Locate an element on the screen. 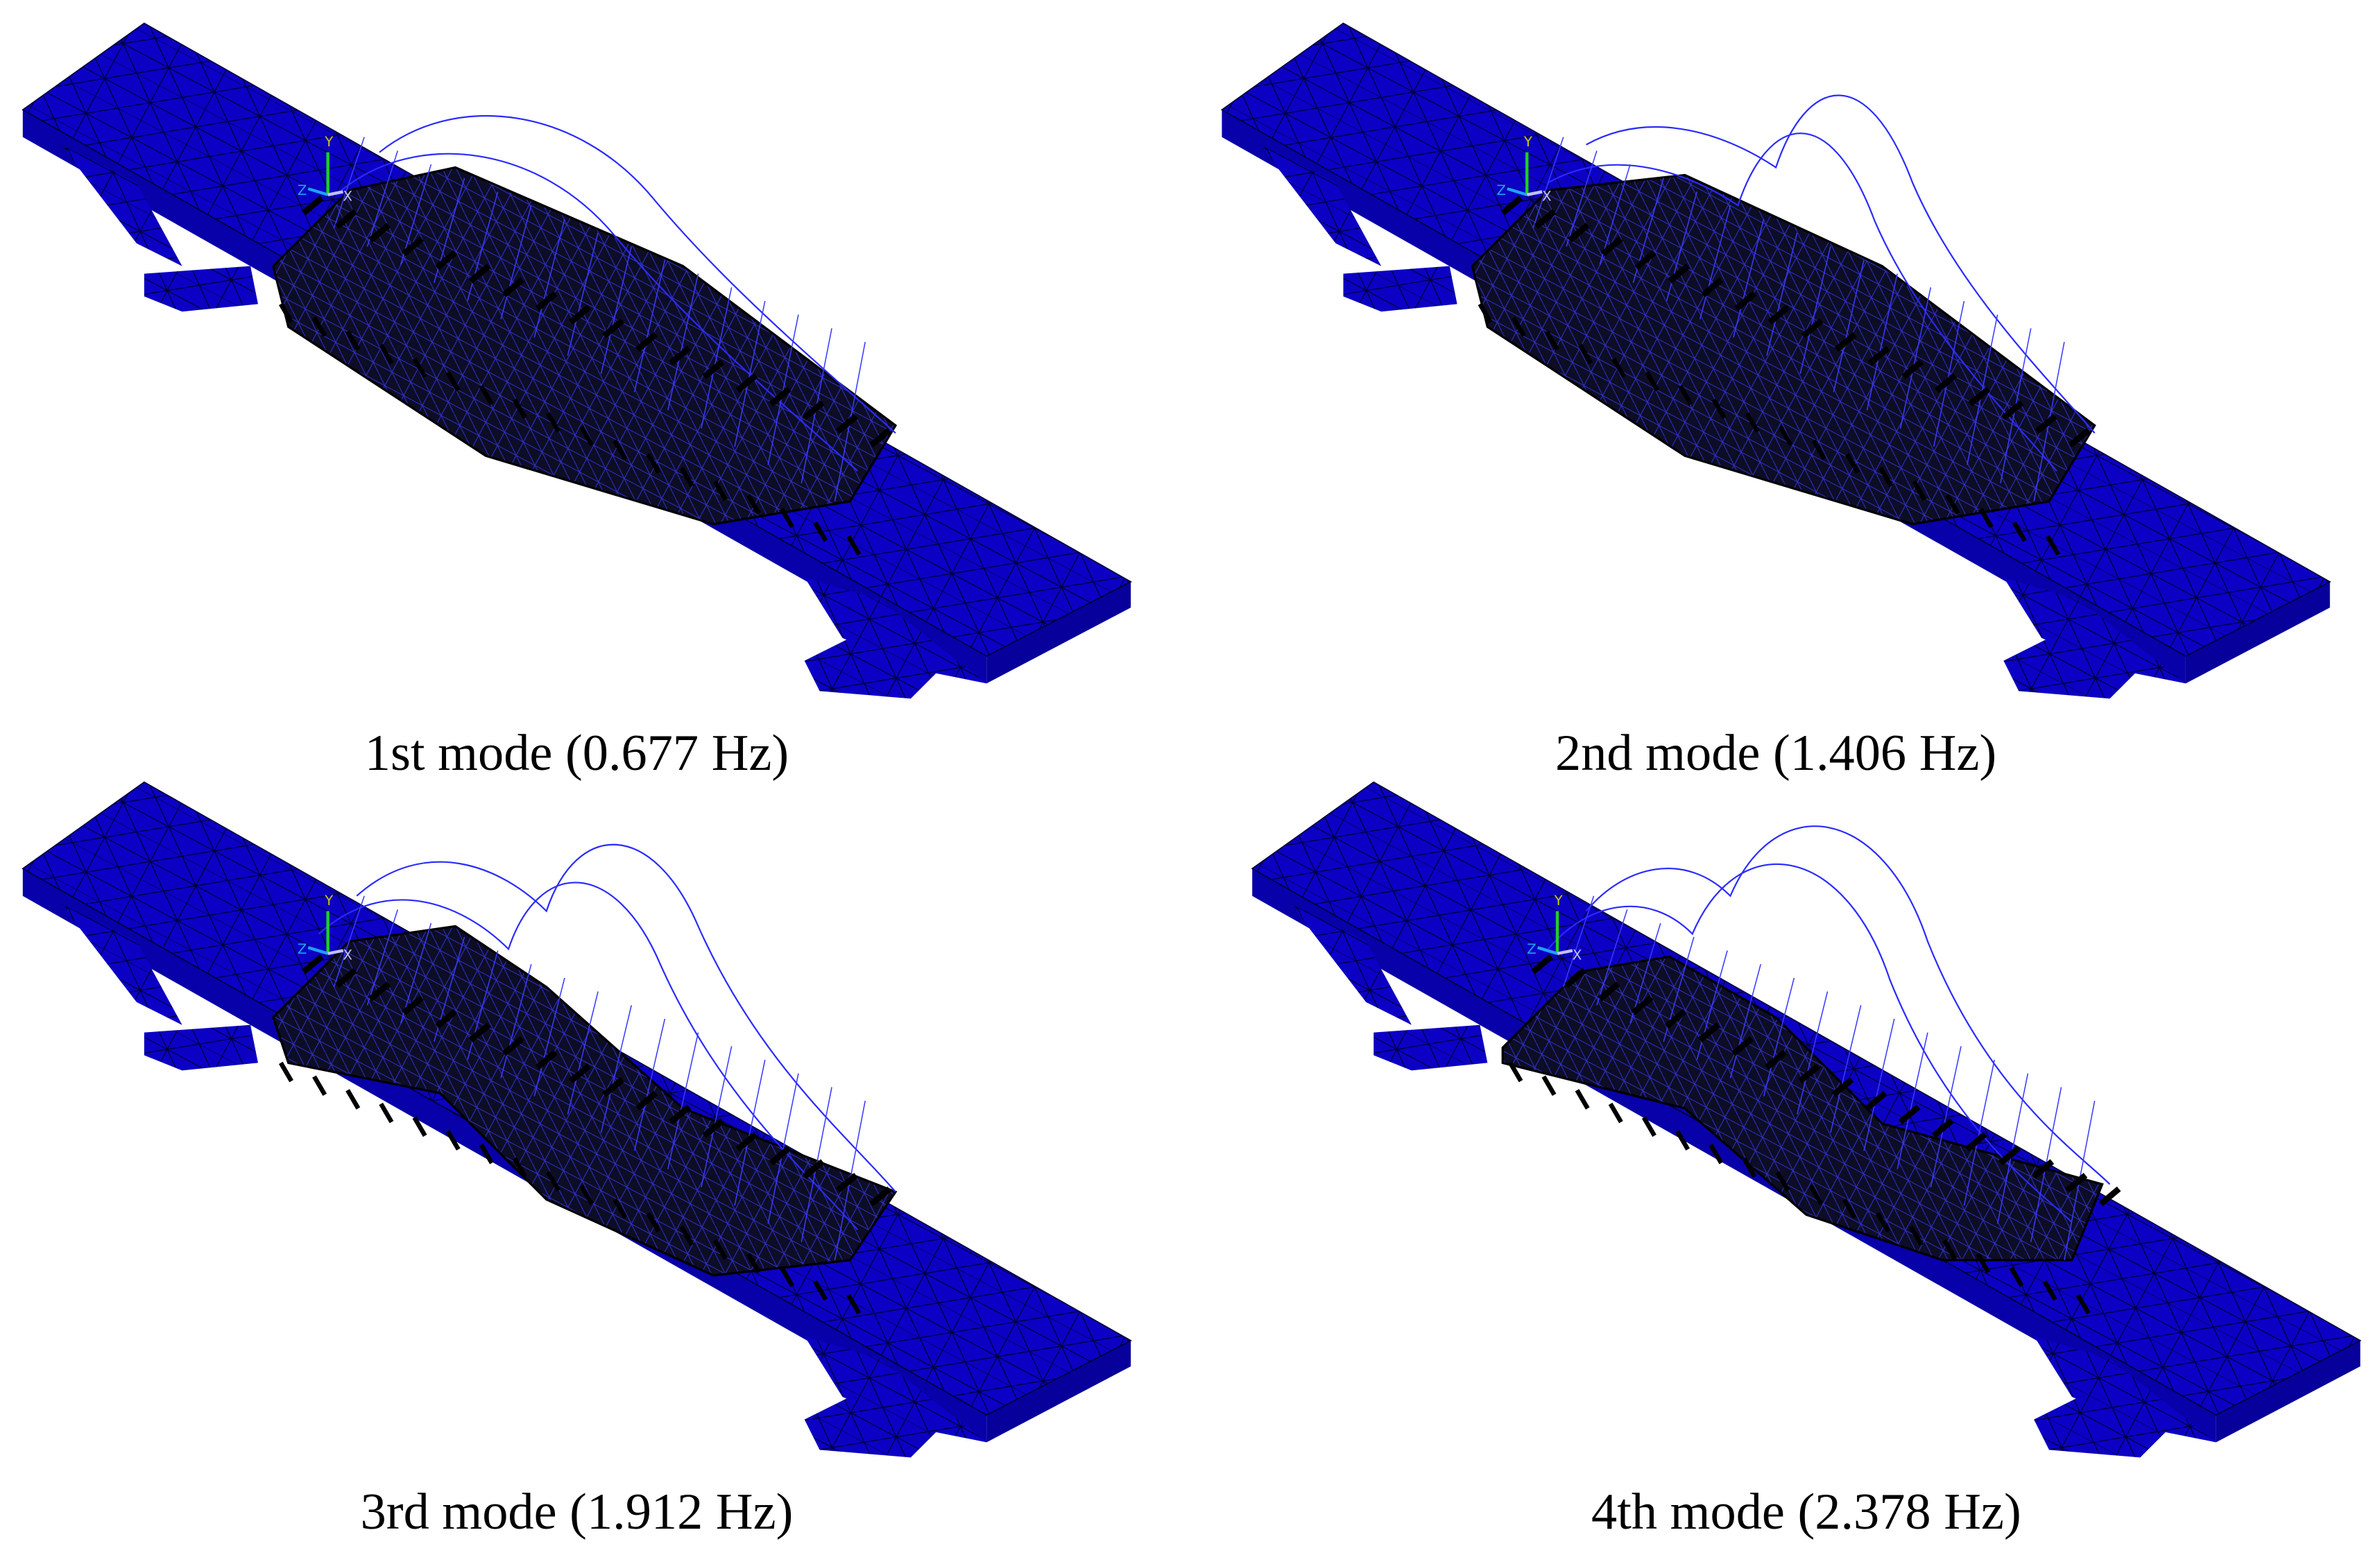  arch-wire is located at coordinates (1810, 1043).